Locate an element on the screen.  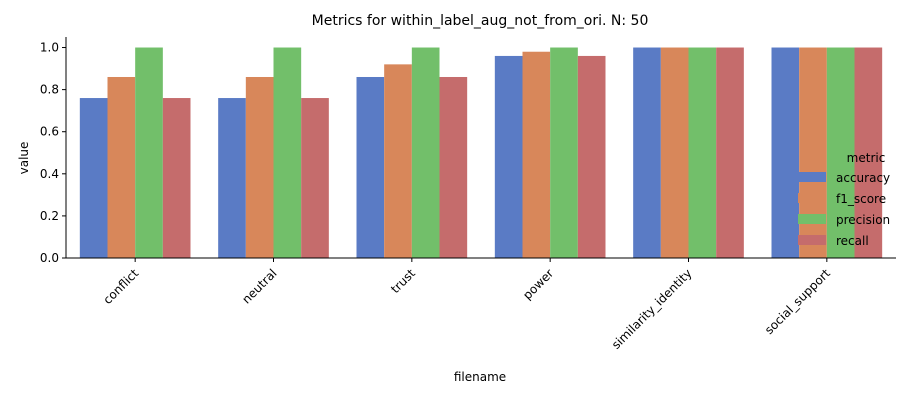
bar-accuracy-trust is located at coordinates (370, 167).